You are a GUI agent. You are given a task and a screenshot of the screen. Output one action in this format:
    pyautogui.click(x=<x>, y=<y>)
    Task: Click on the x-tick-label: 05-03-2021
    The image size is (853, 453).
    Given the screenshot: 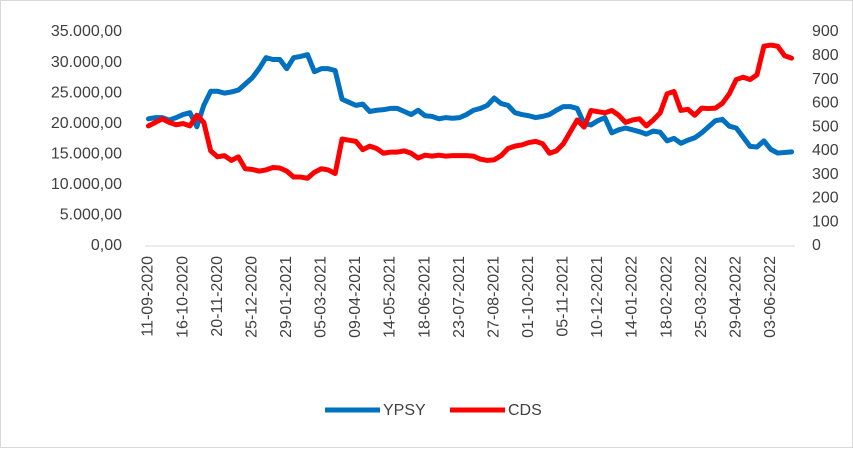 What is the action you would take?
    pyautogui.click(x=321, y=297)
    